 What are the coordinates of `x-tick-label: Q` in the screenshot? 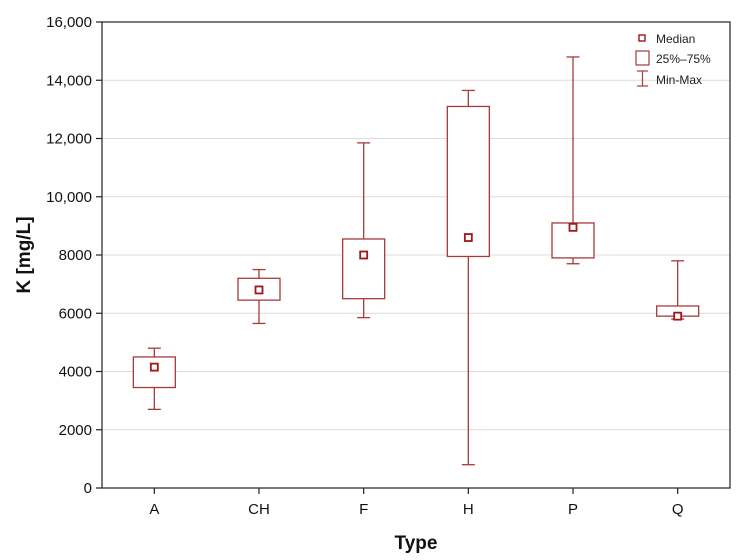 It's located at (678, 509).